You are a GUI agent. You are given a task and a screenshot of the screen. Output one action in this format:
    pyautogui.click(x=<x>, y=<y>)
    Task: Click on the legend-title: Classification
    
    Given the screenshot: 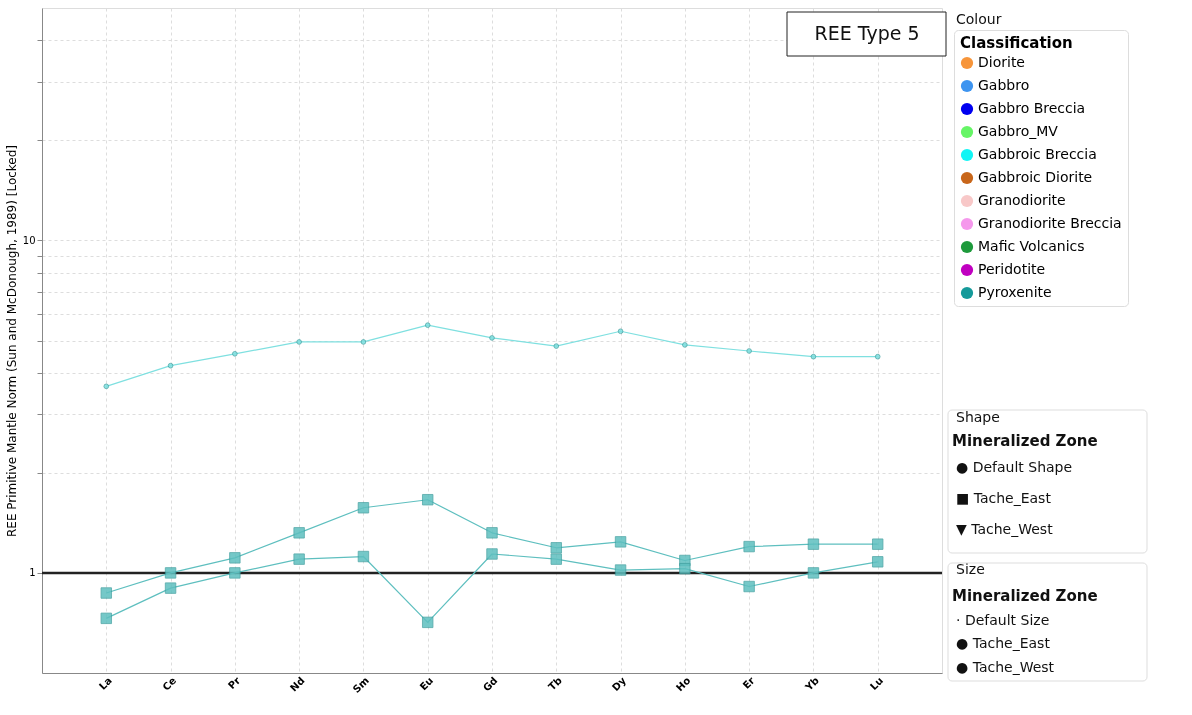 What is the action you would take?
    pyautogui.click(x=1016, y=43)
    